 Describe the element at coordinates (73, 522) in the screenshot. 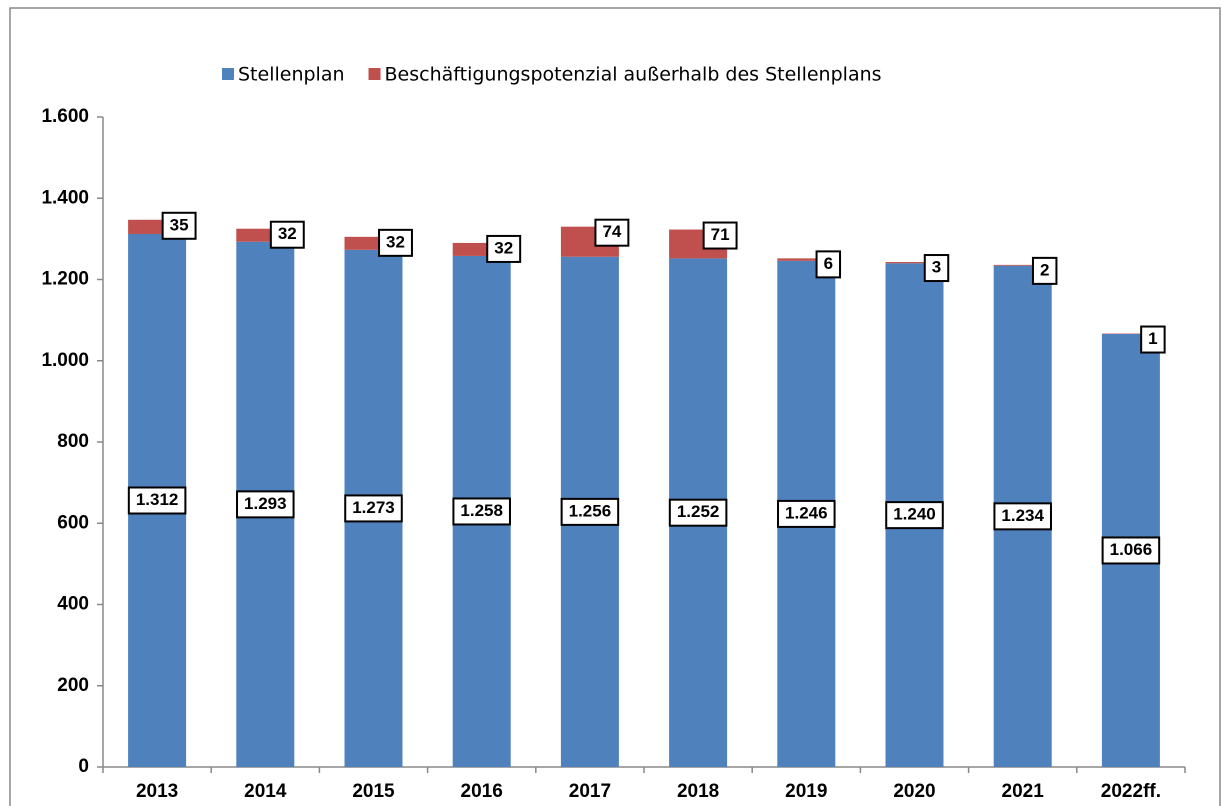

I see `y-tick-label: 600` at that location.